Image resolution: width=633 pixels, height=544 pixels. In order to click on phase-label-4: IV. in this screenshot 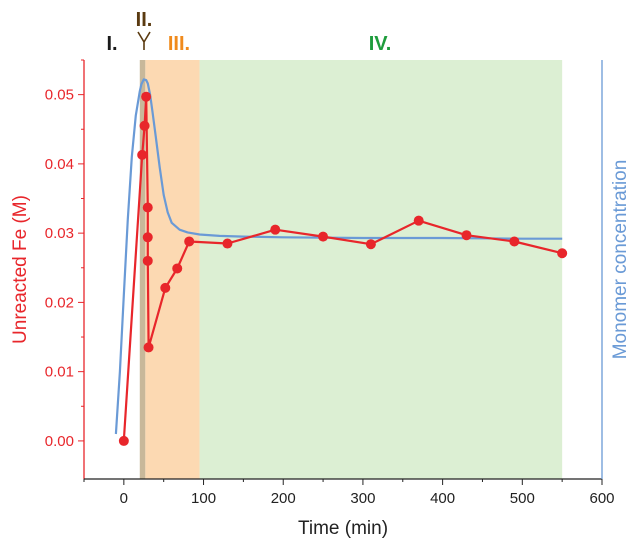, I will do `click(380, 44)`.